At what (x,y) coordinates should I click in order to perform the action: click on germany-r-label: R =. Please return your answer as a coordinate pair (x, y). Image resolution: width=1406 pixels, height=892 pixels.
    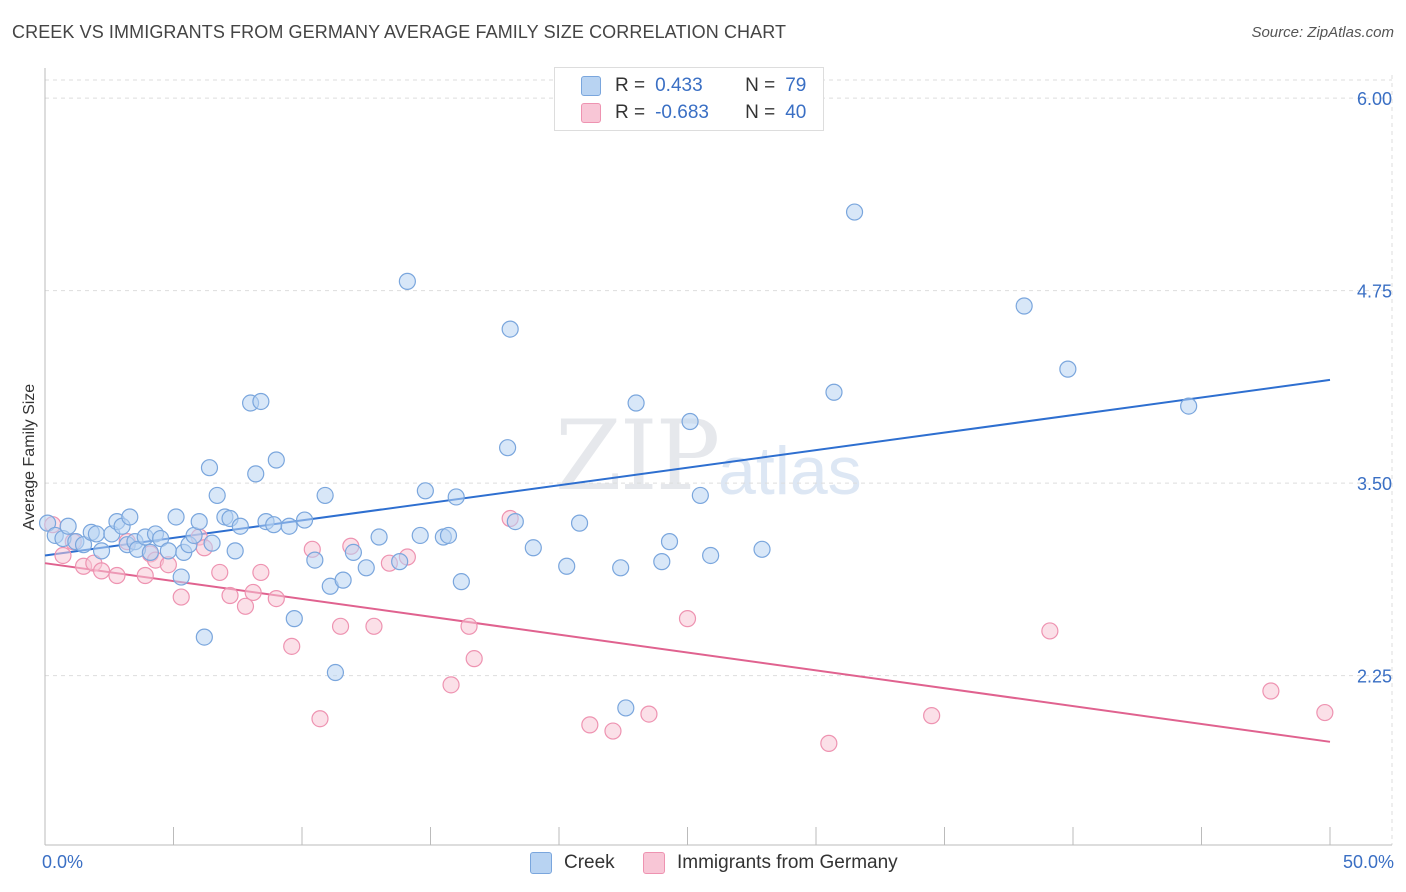
    Looking at the image, I should click on (630, 112).